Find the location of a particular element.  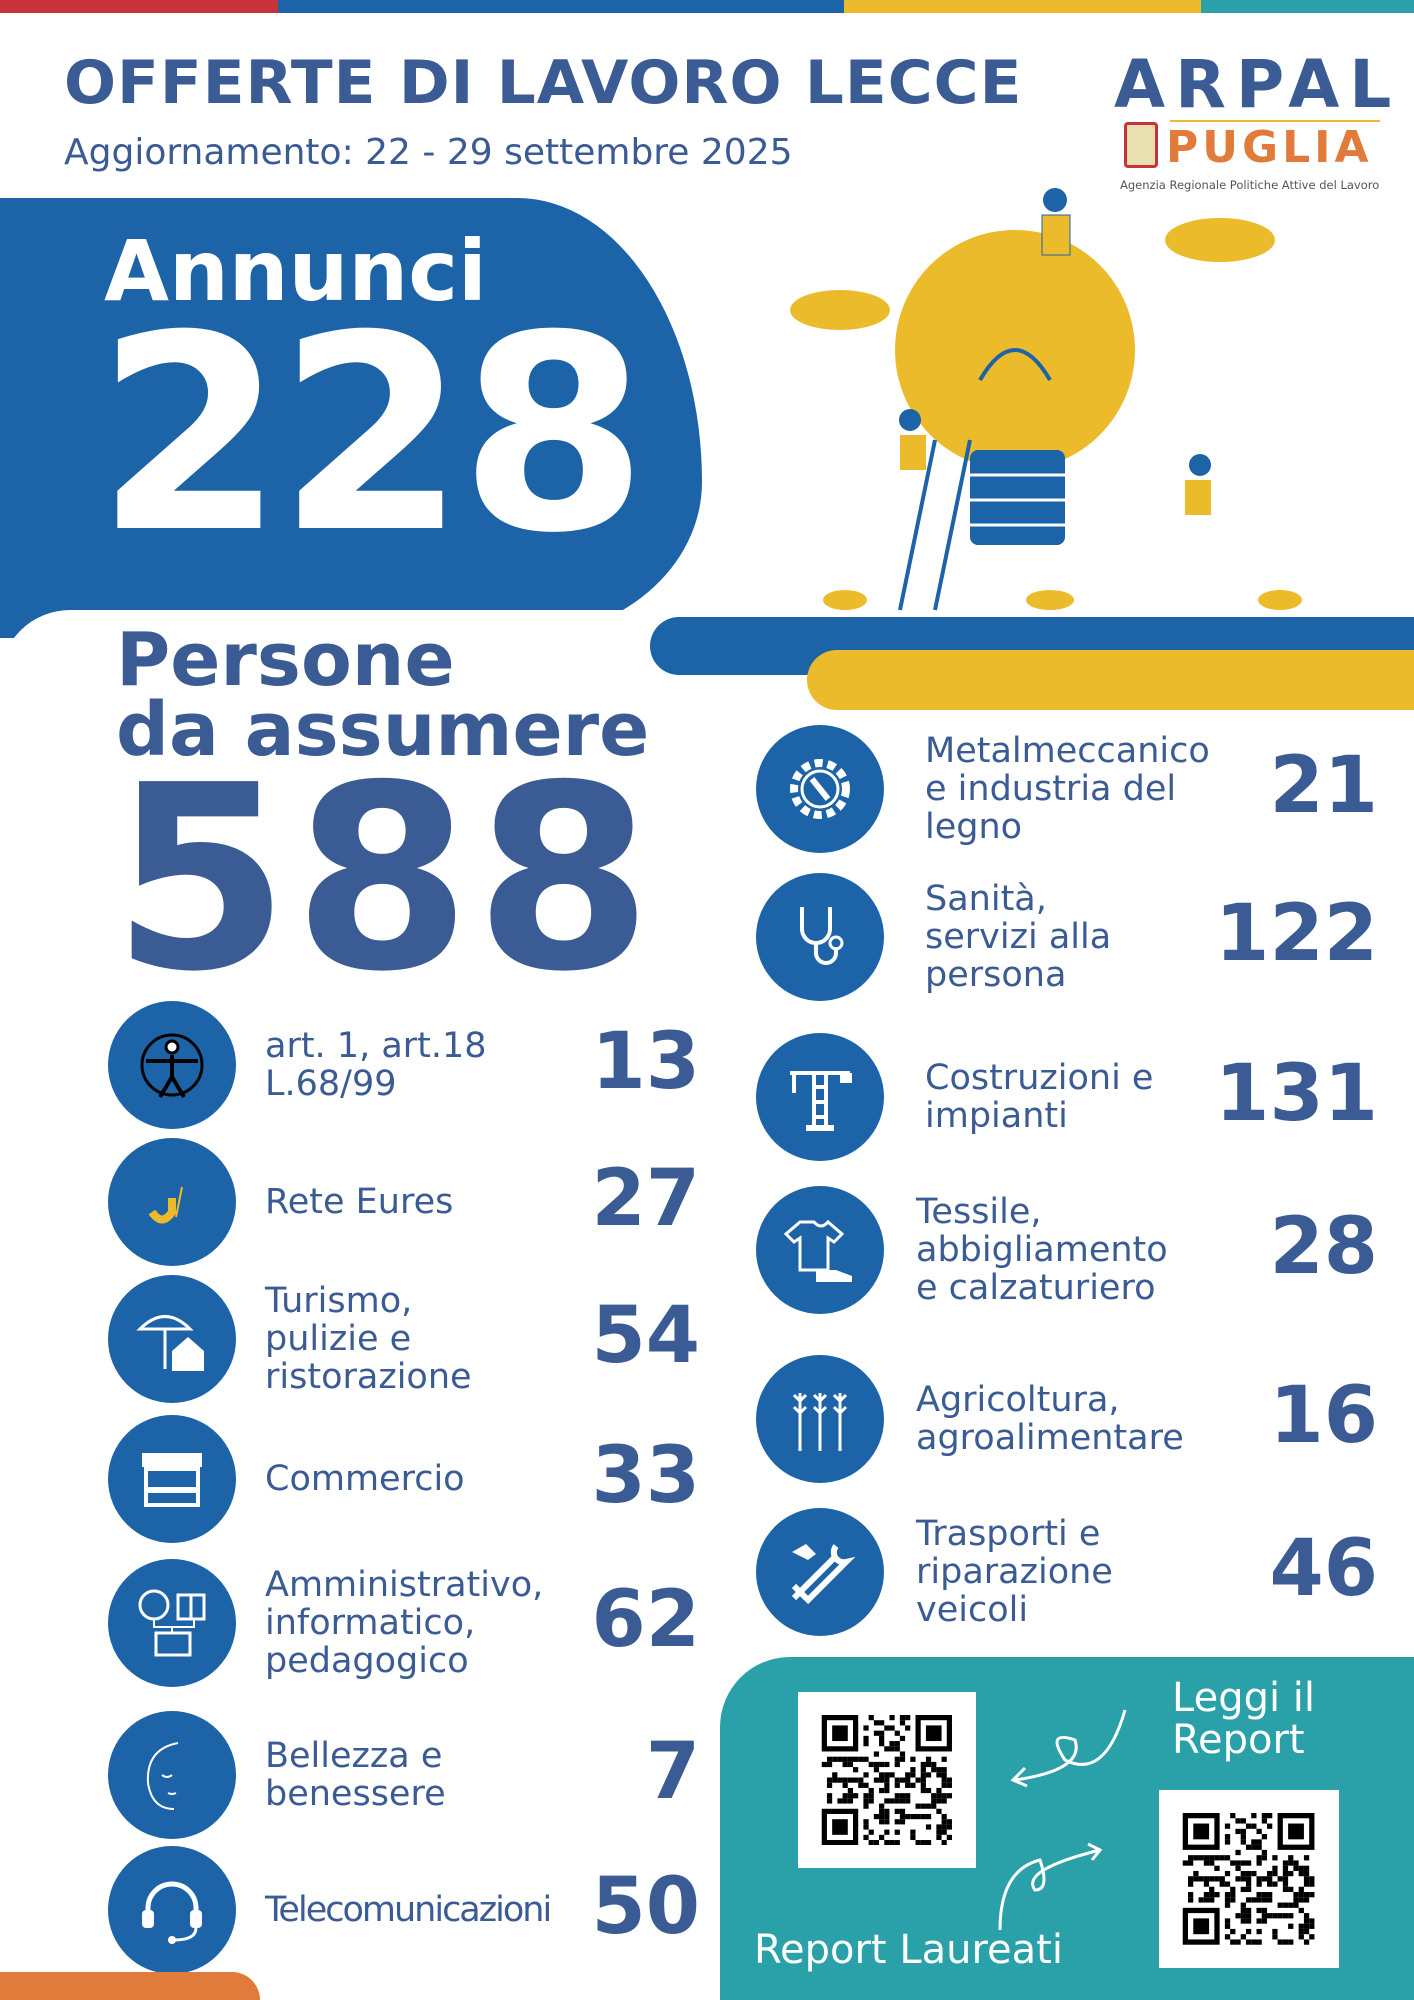

puglia-crest-icon is located at coordinates (1141, 145).